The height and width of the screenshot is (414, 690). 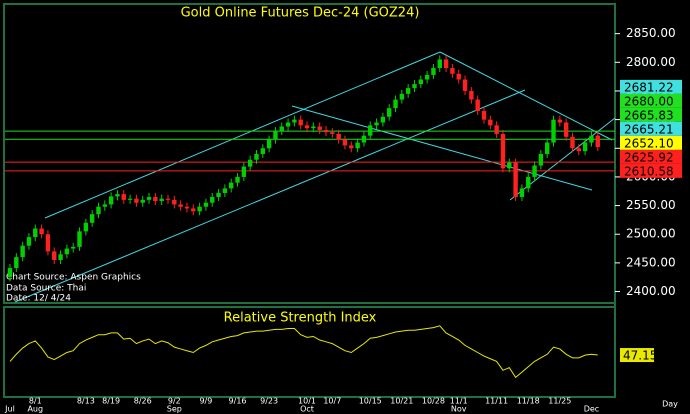 I want to click on level-label: 2652.10, so click(x=649, y=143).